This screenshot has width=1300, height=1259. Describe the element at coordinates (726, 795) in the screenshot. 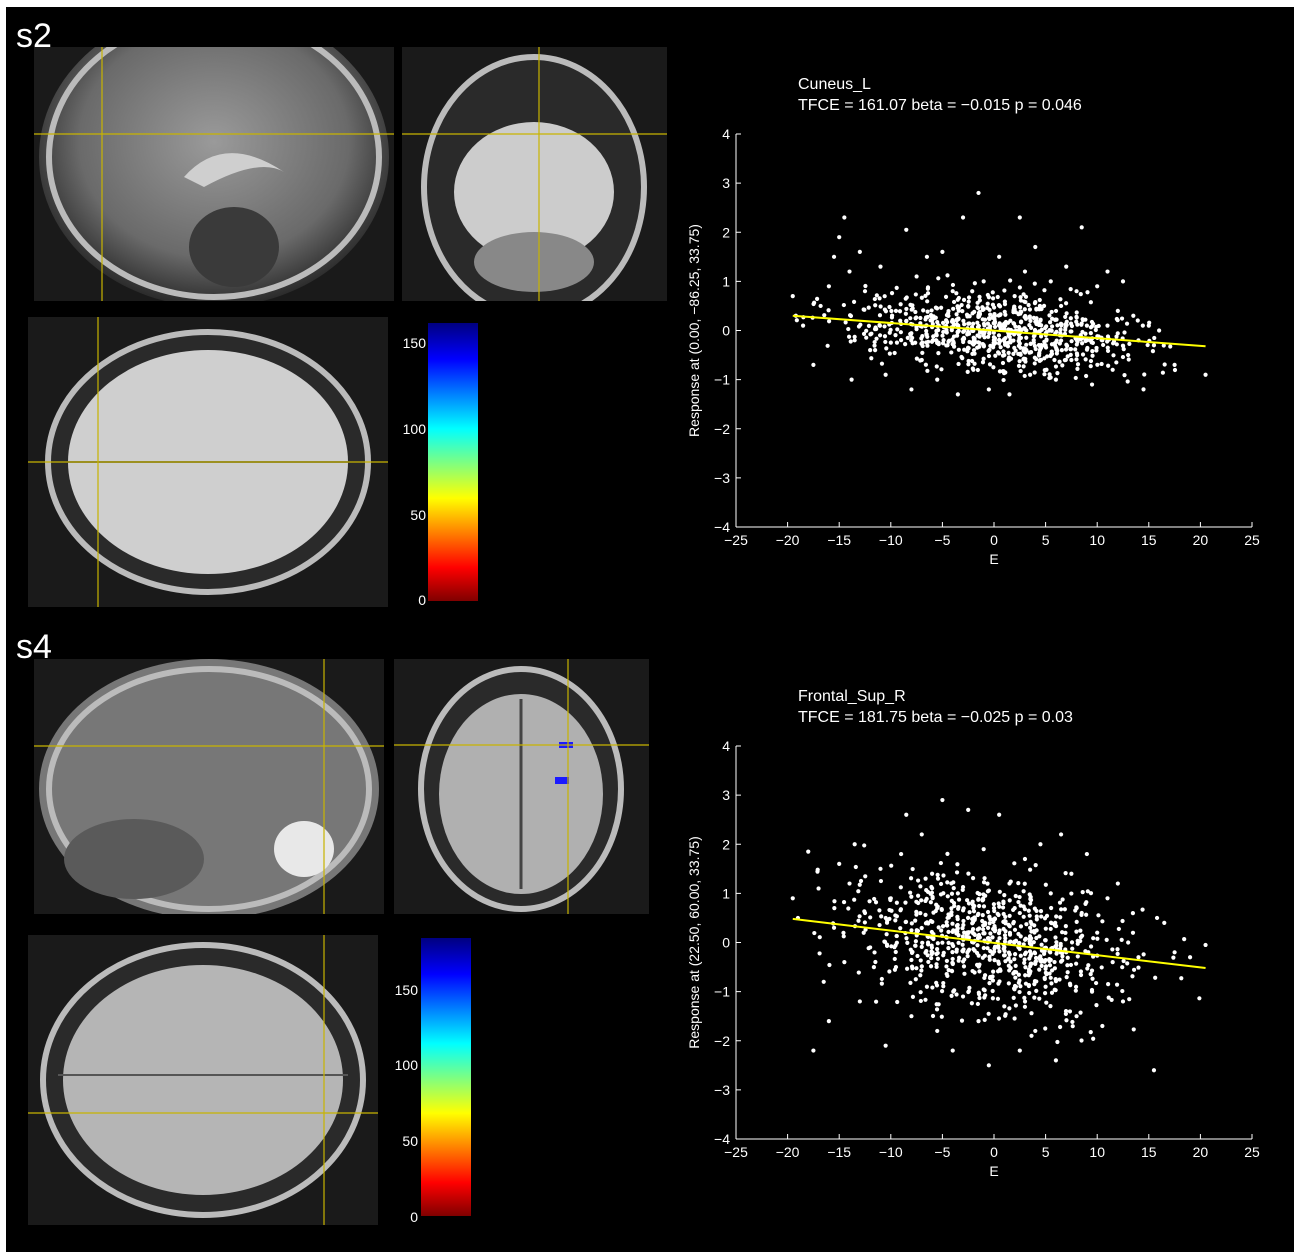

I see `y-tick-label: 3` at that location.